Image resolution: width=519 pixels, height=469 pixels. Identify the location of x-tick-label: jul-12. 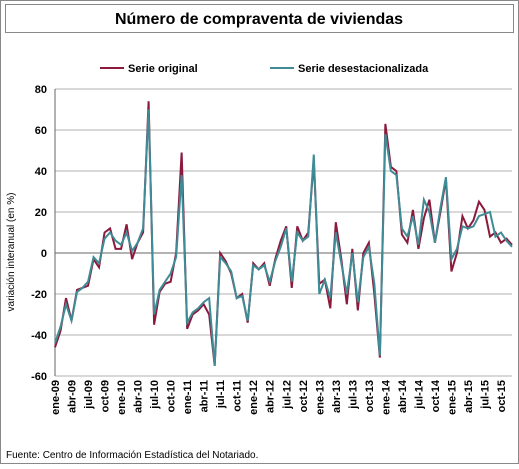
(287, 395).